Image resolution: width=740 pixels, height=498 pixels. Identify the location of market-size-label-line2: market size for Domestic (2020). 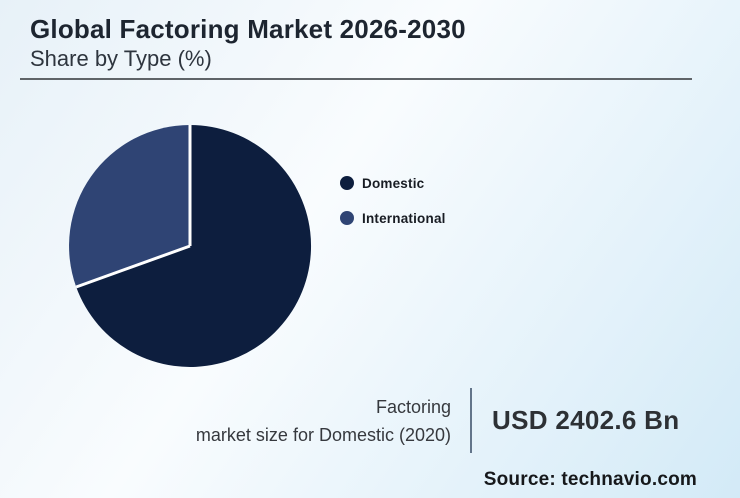
(323, 434).